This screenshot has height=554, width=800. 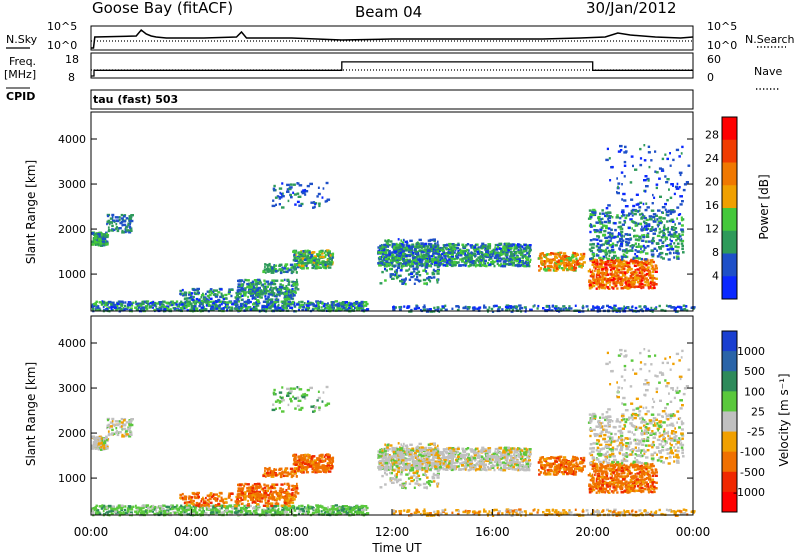 What do you see at coordinates (770, 39) in the screenshot?
I see `nsearch-label: N.Search` at bounding box center [770, 39].